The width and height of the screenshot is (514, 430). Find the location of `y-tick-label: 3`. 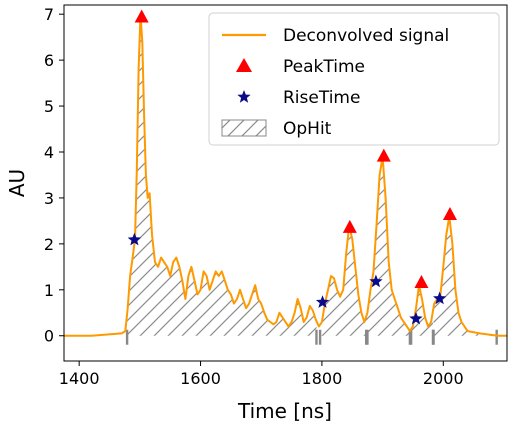

y-tick-label: 3 is located at coordinates (49, 198).